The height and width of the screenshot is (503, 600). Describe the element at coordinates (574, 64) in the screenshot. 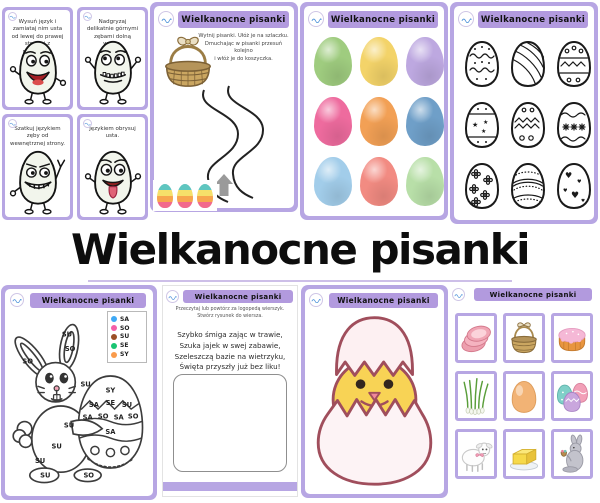

I see `bw-egg-zigzag-icon` at that location.